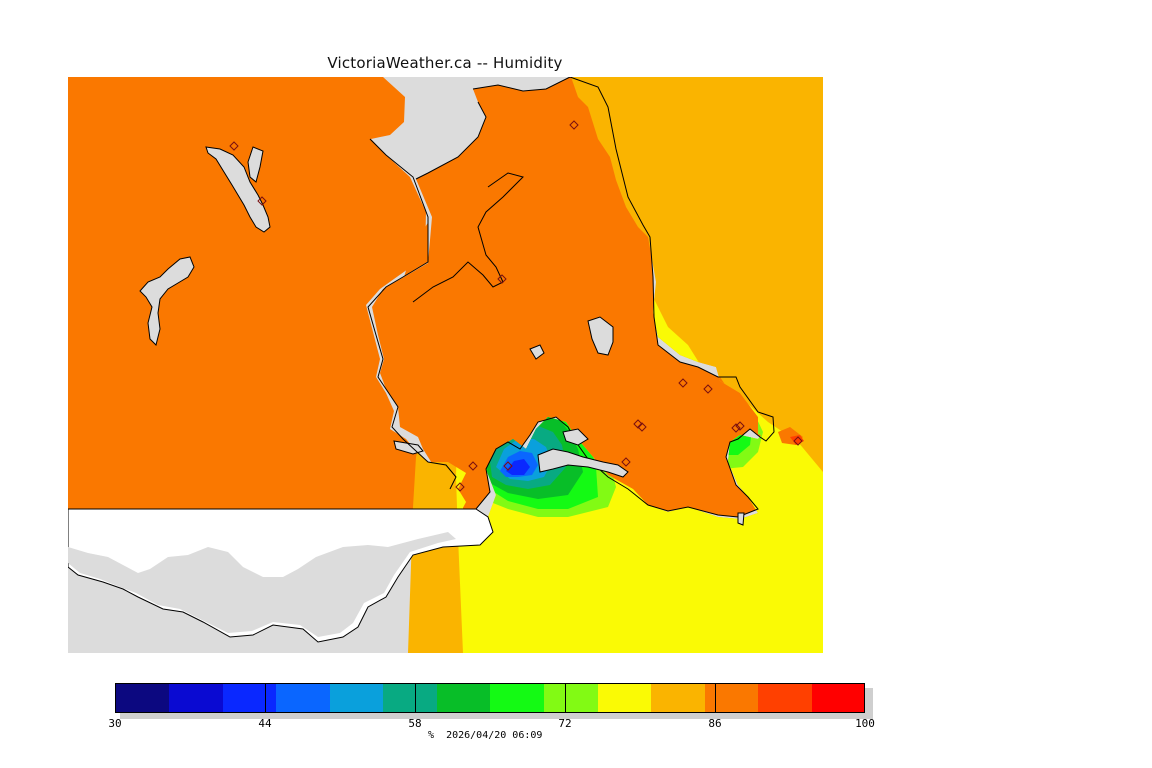 The width and height of the screenshot is (1152, 768). What do you see at coordinates (468, 237) in the screenshot?
I see `inlet-arm` at bounding box center [468, 237].